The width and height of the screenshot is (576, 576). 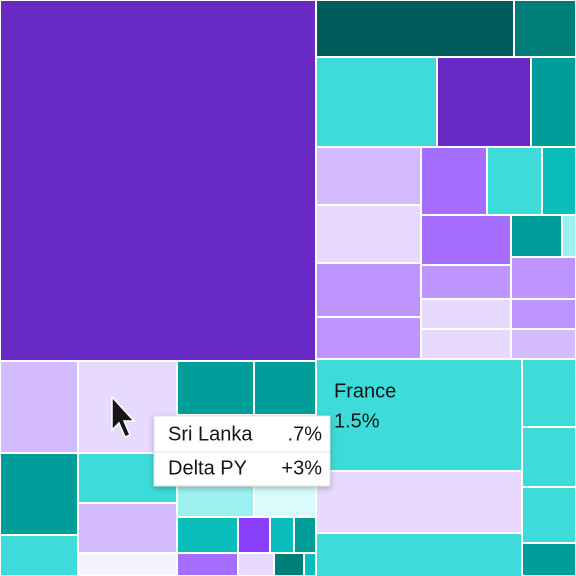 I want to click on cursor, so click(x=123, y=416).